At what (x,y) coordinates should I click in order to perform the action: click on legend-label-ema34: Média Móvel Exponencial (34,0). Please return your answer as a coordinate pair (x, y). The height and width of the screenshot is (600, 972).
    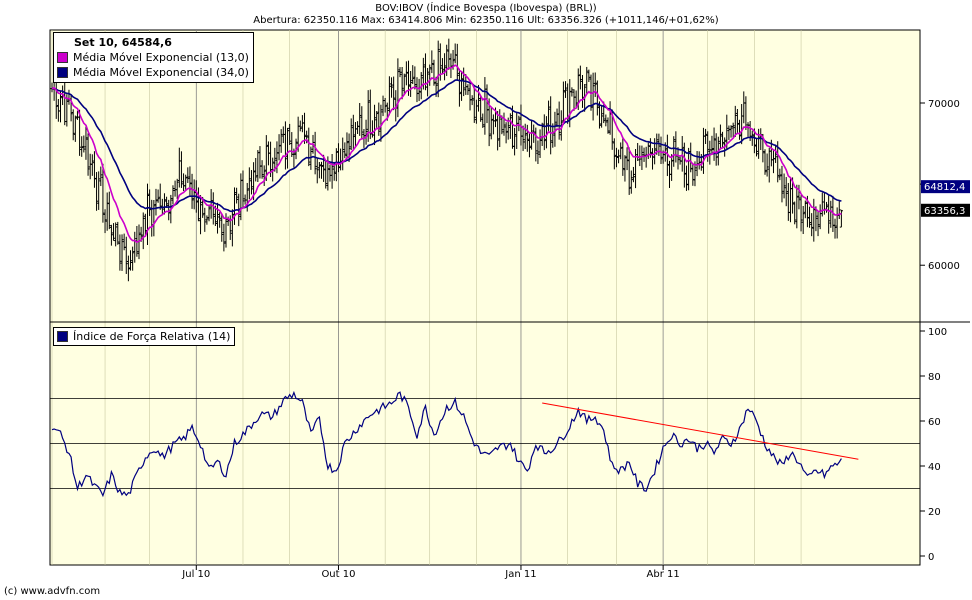
    Looking at the image, I should click on (161, 72).